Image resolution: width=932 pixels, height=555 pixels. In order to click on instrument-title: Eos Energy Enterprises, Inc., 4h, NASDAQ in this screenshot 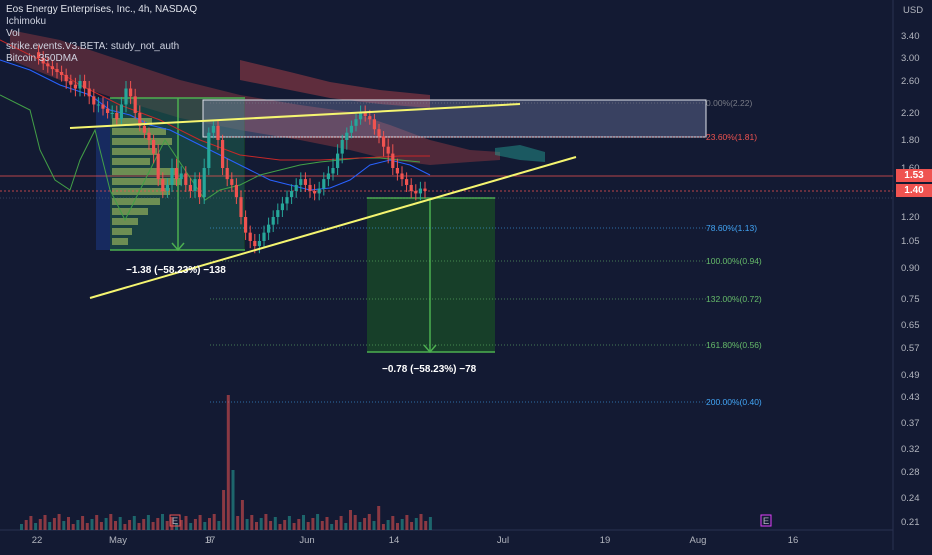, I will do `click(102, 9)`.